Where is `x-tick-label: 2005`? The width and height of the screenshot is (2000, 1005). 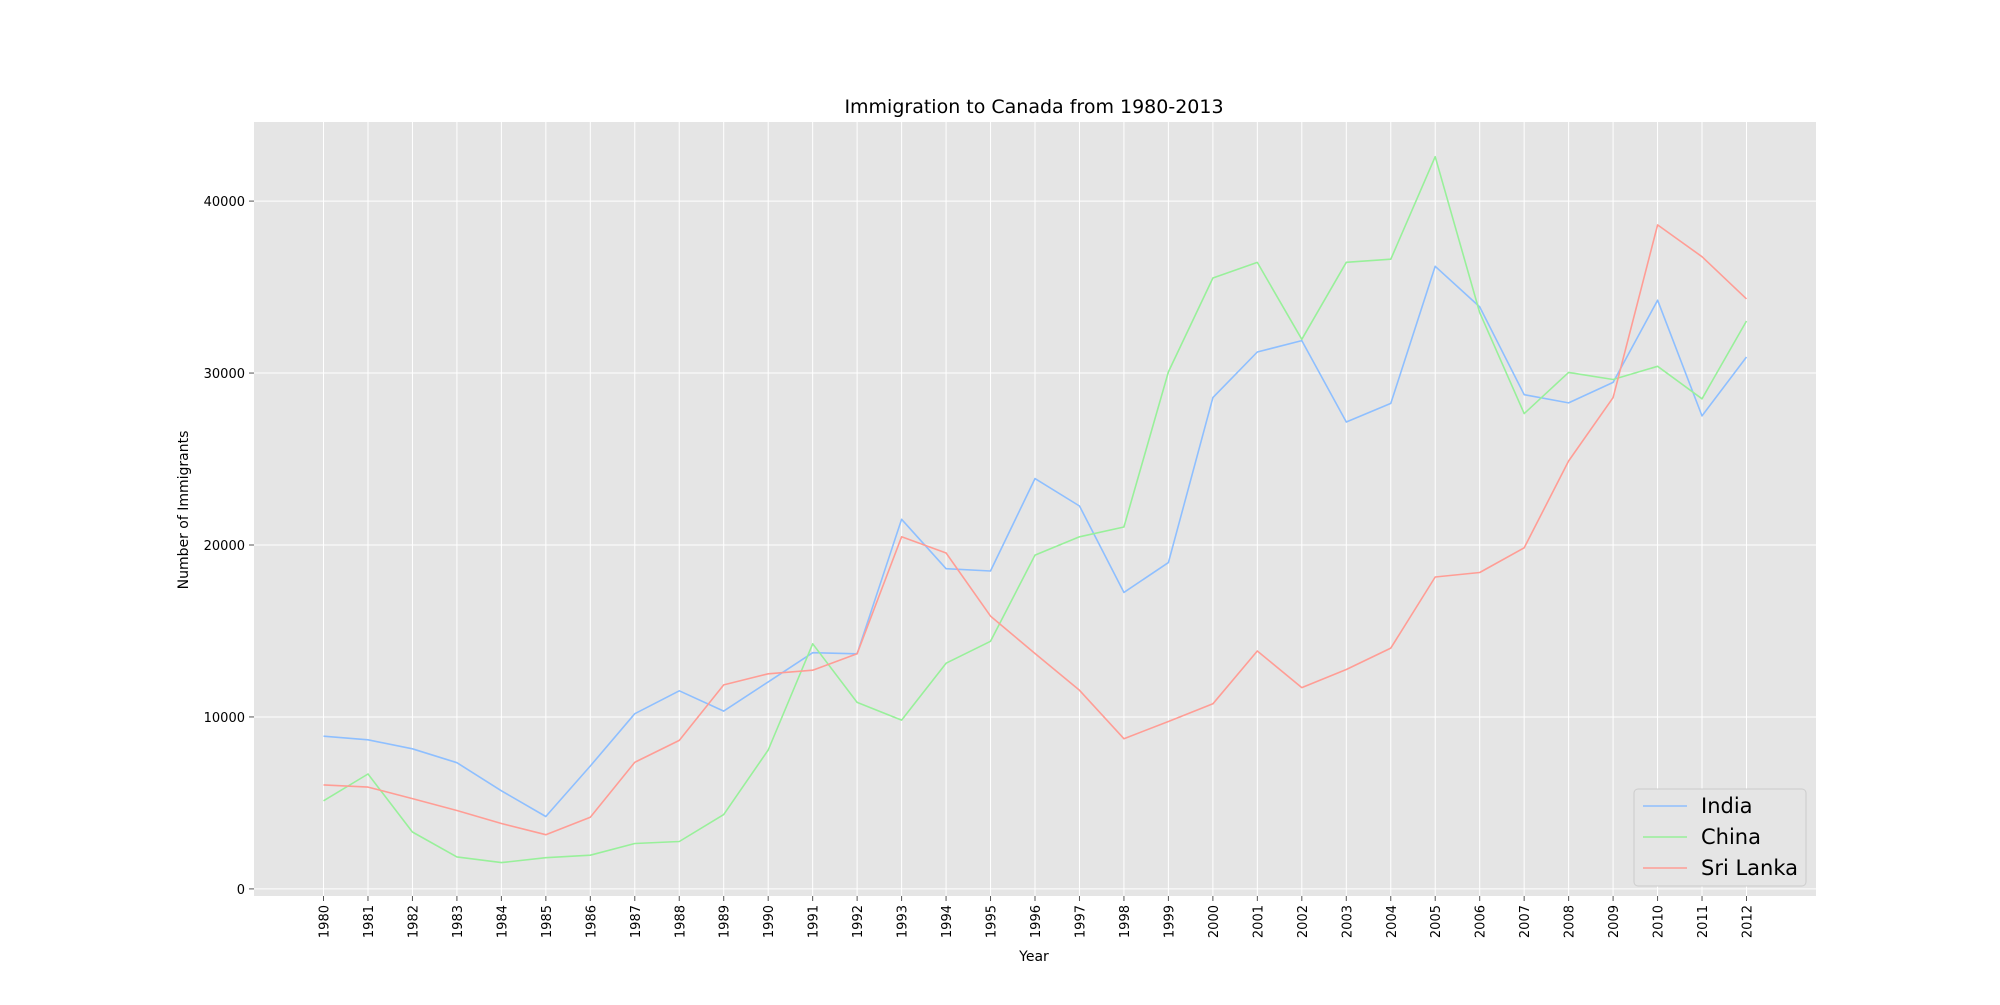
x-tick-label: 2005 is located at coordinates (1436, 921).